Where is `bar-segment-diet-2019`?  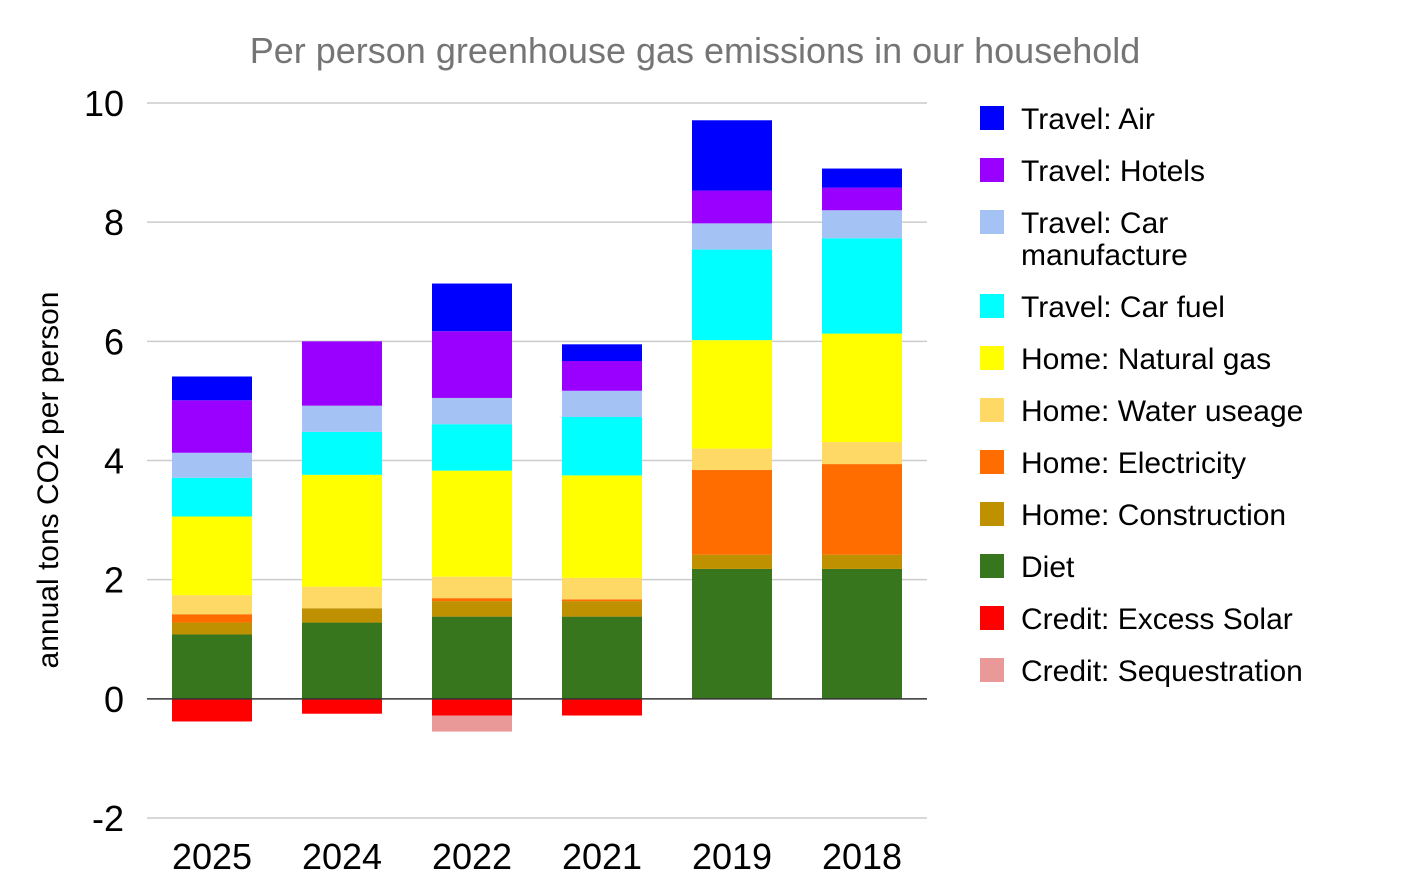 bar-segment-diet-2019 is located at coordinates (732, 633).